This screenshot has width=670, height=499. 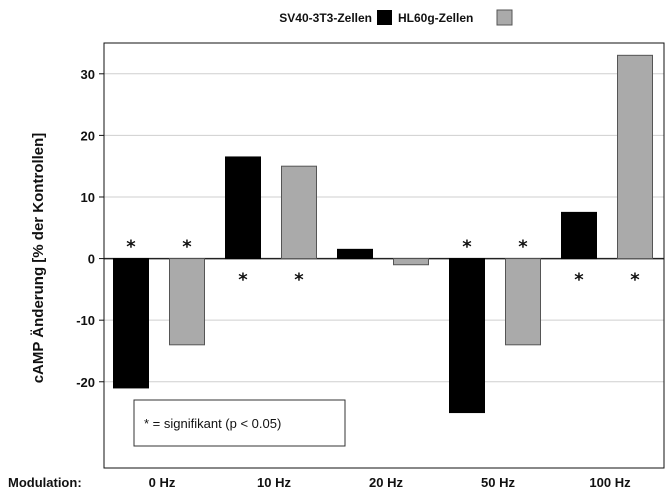 What do you see at coordinates (504, 17) in the screenshot?
I see `legend-swatch-hl60g` at bounding box center [504, 17].